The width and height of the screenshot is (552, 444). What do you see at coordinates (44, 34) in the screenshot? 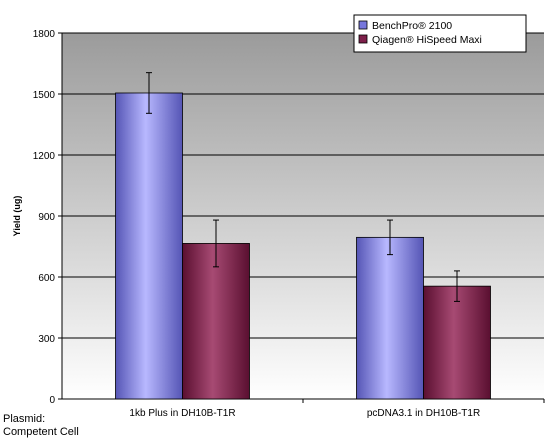
I see `y-tick-label-1800: 1800` at bounding box center [44, 34].